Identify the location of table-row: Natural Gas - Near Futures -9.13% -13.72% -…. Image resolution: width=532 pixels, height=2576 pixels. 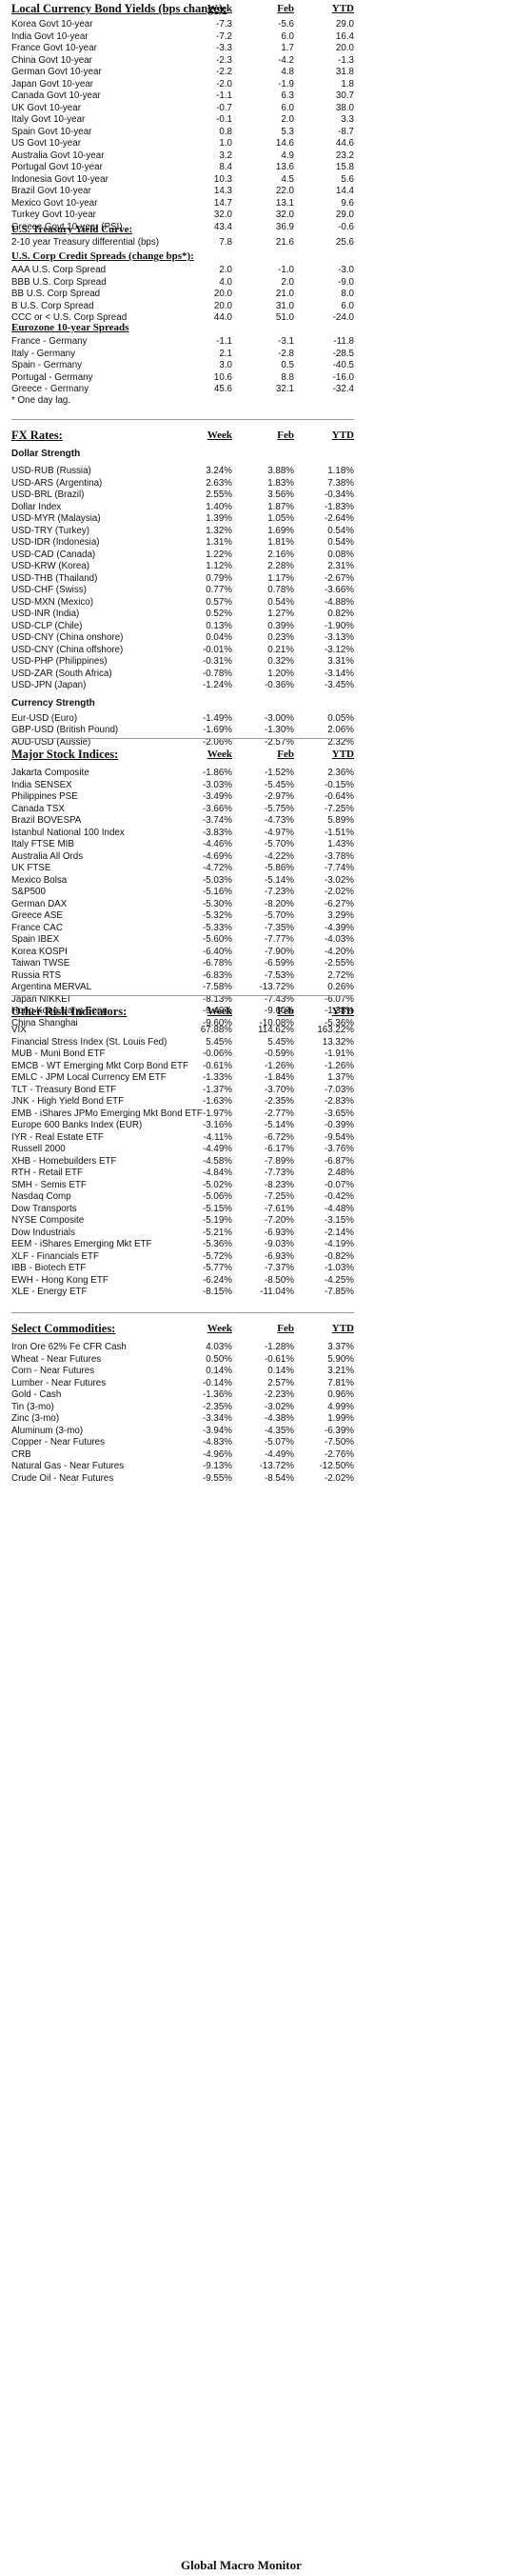
(182, 1467).